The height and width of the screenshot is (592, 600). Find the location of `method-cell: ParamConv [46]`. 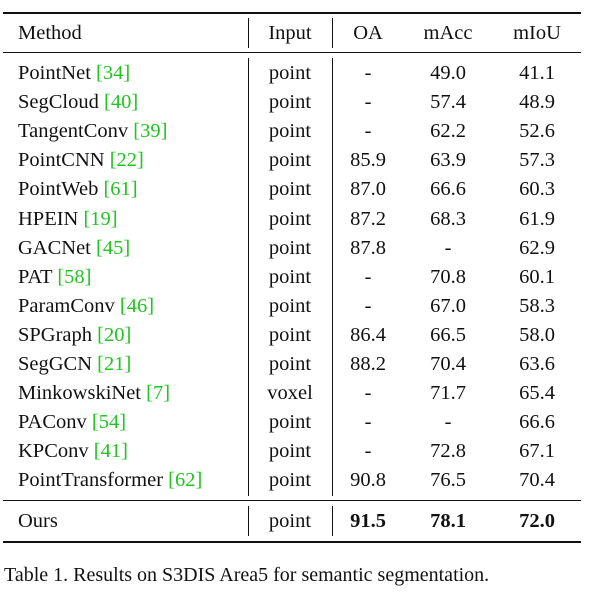

method-cell: ParamConv [46] is located at coordinates (86, 306).